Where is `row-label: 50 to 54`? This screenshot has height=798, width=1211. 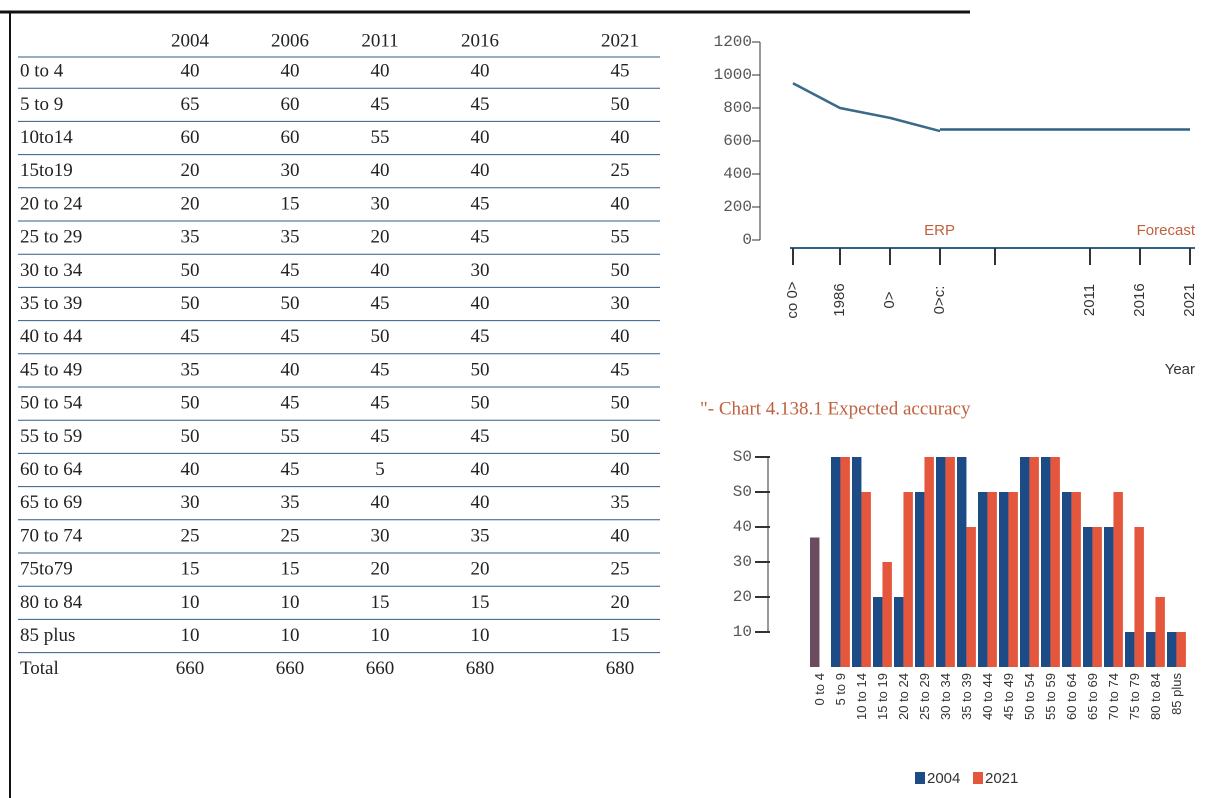 row-label: 50 to 54 is located at coordinates (51, 403).